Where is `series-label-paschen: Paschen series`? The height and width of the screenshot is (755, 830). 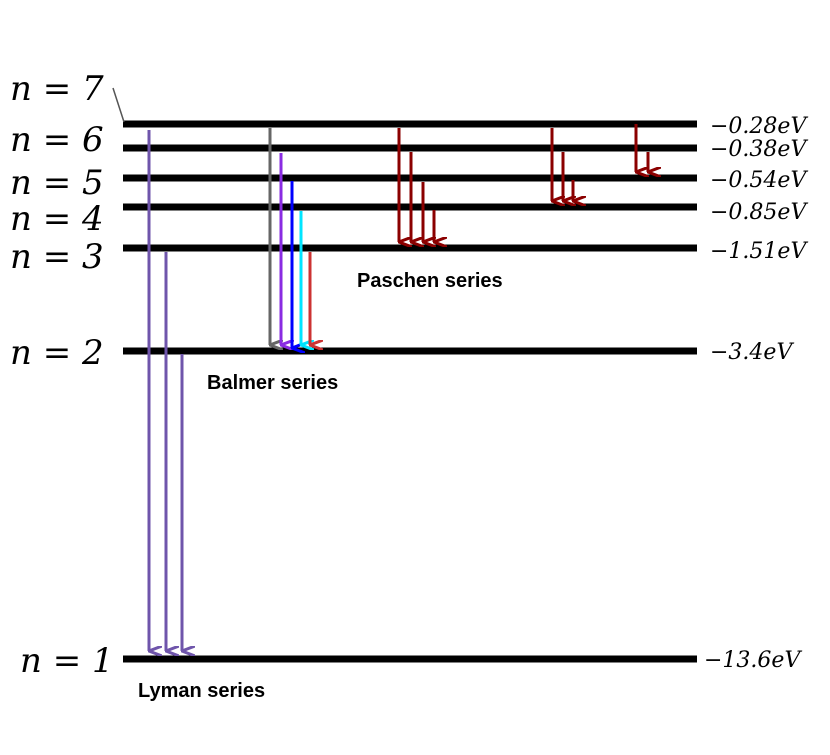
series-label-paschen: Paschen series is located at coordinates (430, 281).